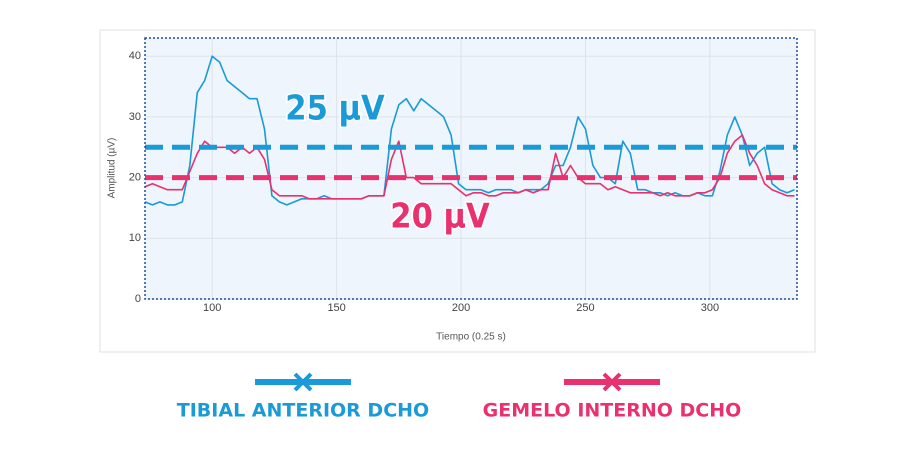 The height and width of the screenshot is (451, 915). What do you see at coordinates (710, 308) in the screenshot?
I see `x-tick-label: 300` at bounding box center [710, 308].